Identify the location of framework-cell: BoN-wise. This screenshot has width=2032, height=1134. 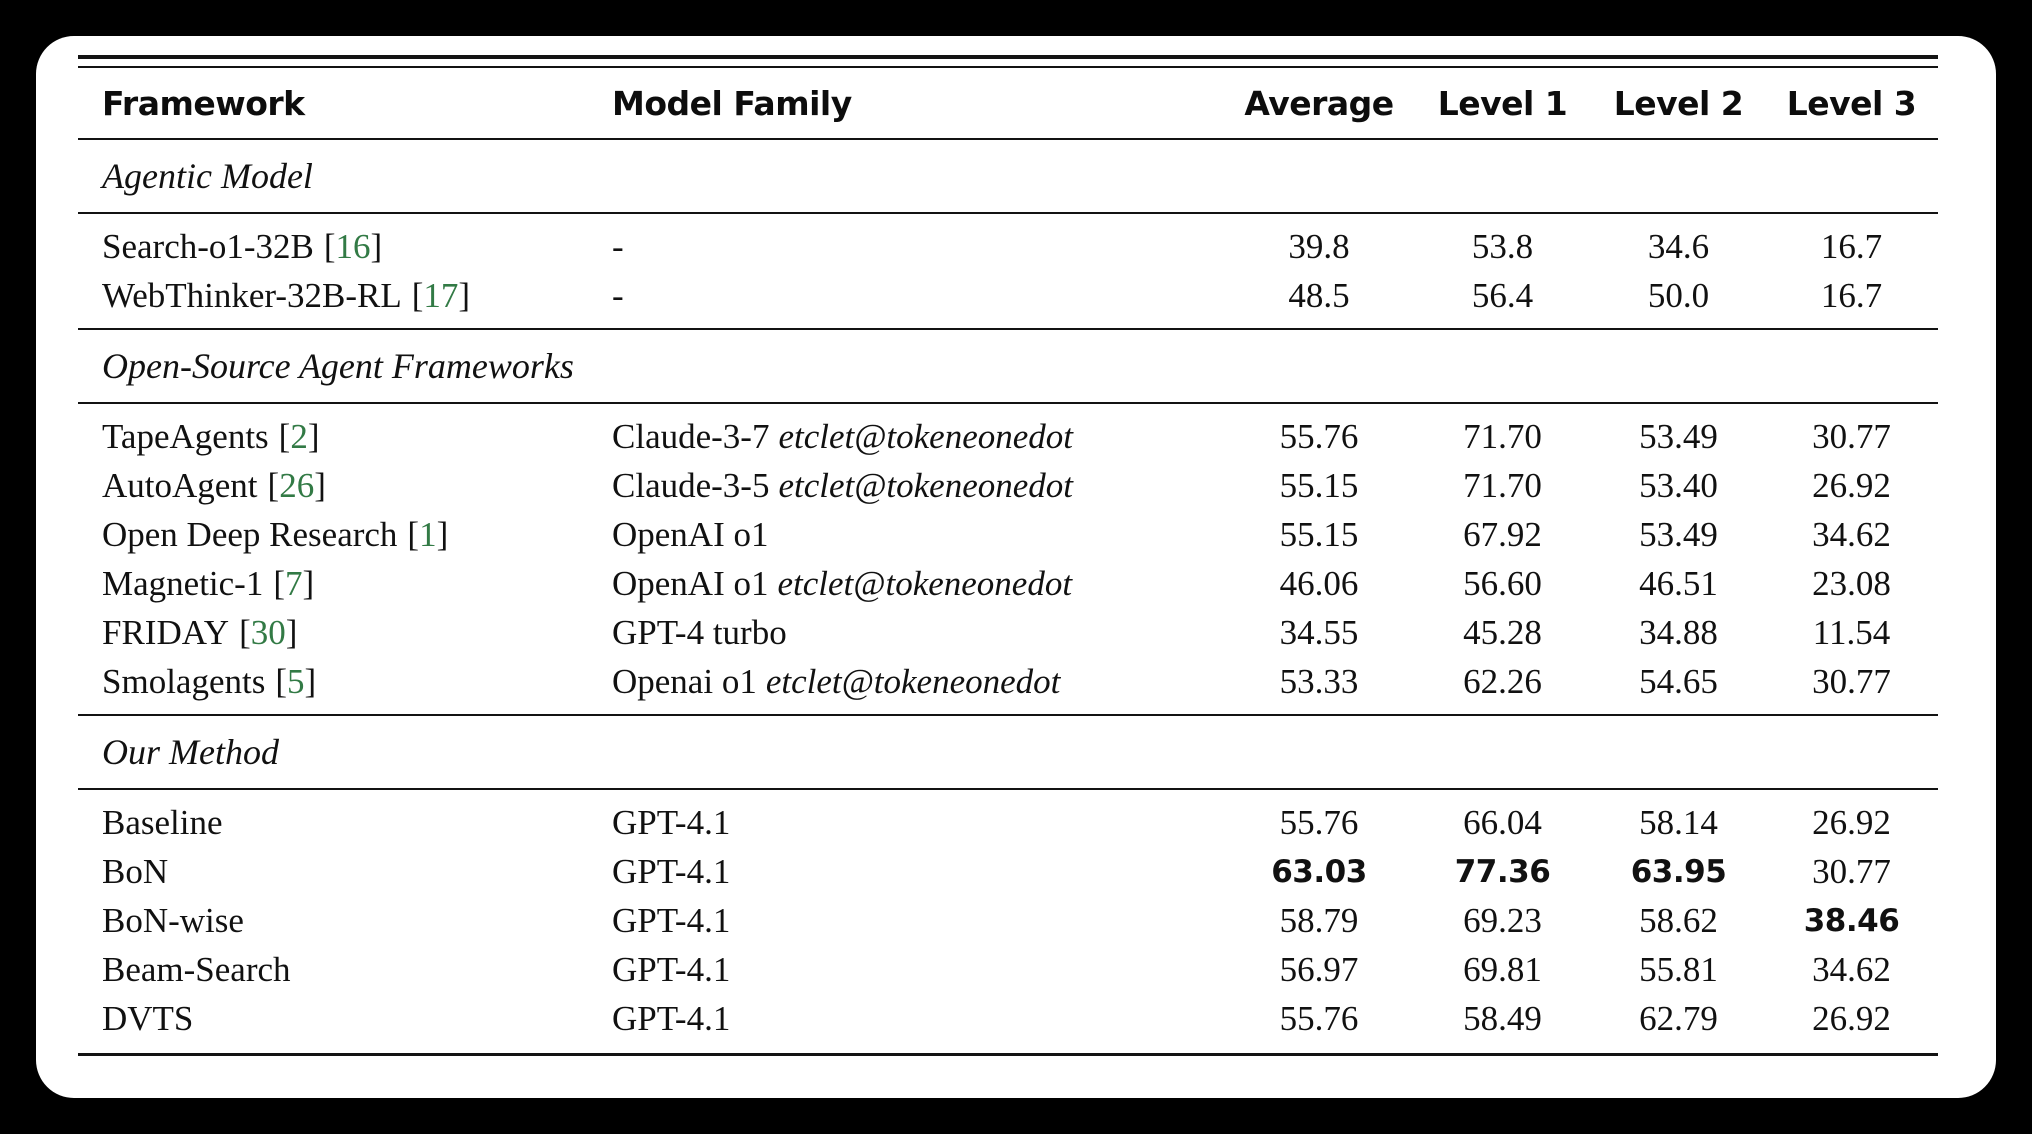
(345, 921).